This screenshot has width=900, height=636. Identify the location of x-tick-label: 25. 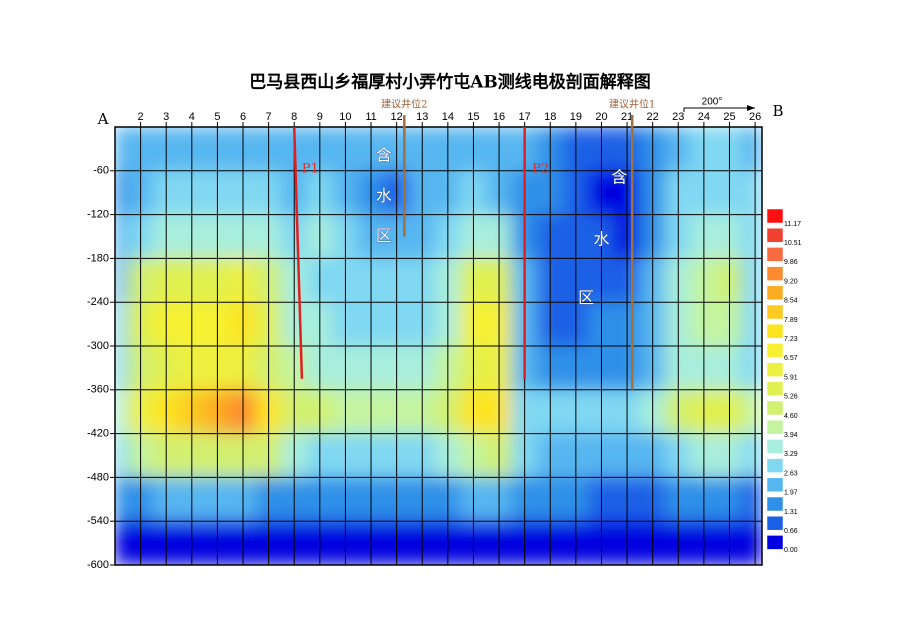
(729, 117).